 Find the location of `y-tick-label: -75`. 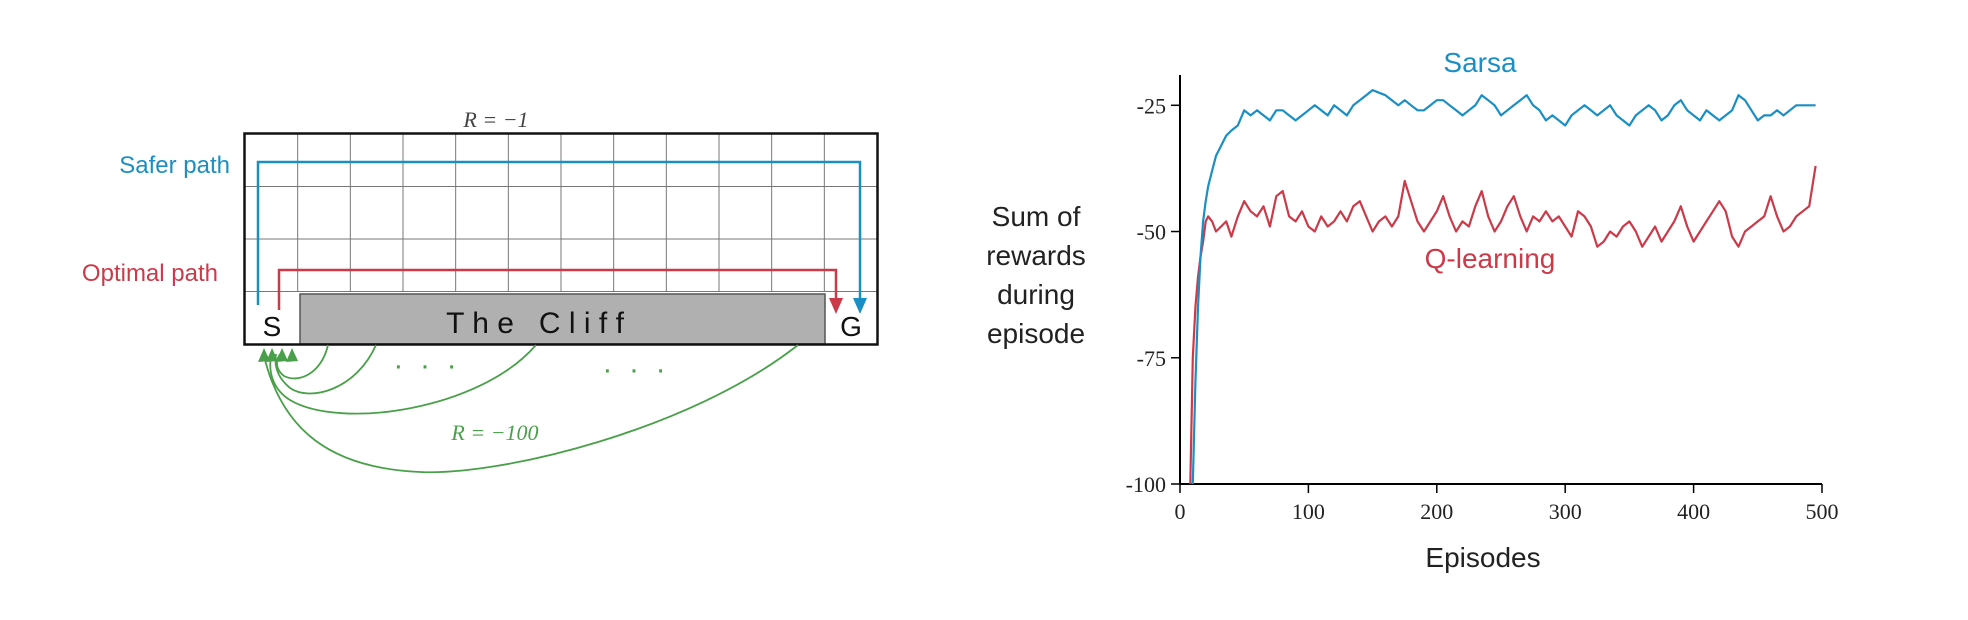

y-tick-label: -75 is located at coordinates (1151, 358).